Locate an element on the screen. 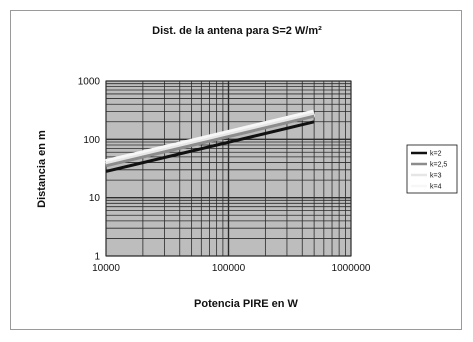 The image size is (473, 342). legend: k=2 k=2,5 k=3 k=4 is located at coordinates (432, 169).